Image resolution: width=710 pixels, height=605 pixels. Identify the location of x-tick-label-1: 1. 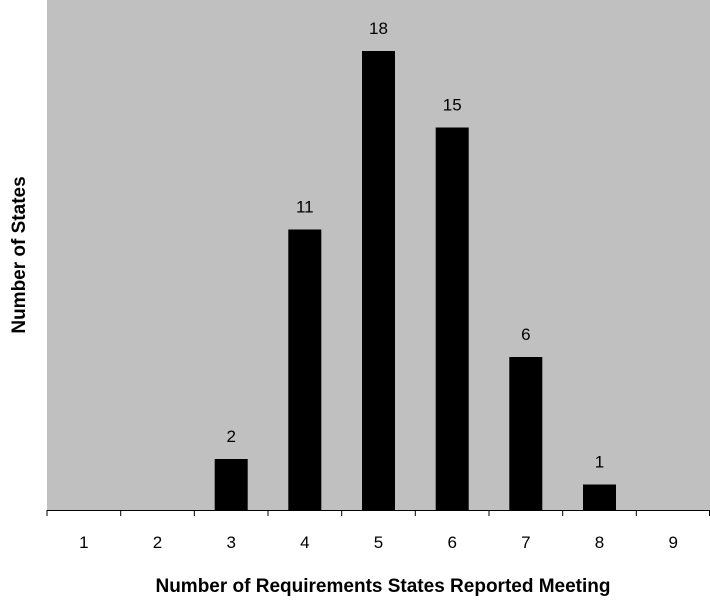
(83, 542).